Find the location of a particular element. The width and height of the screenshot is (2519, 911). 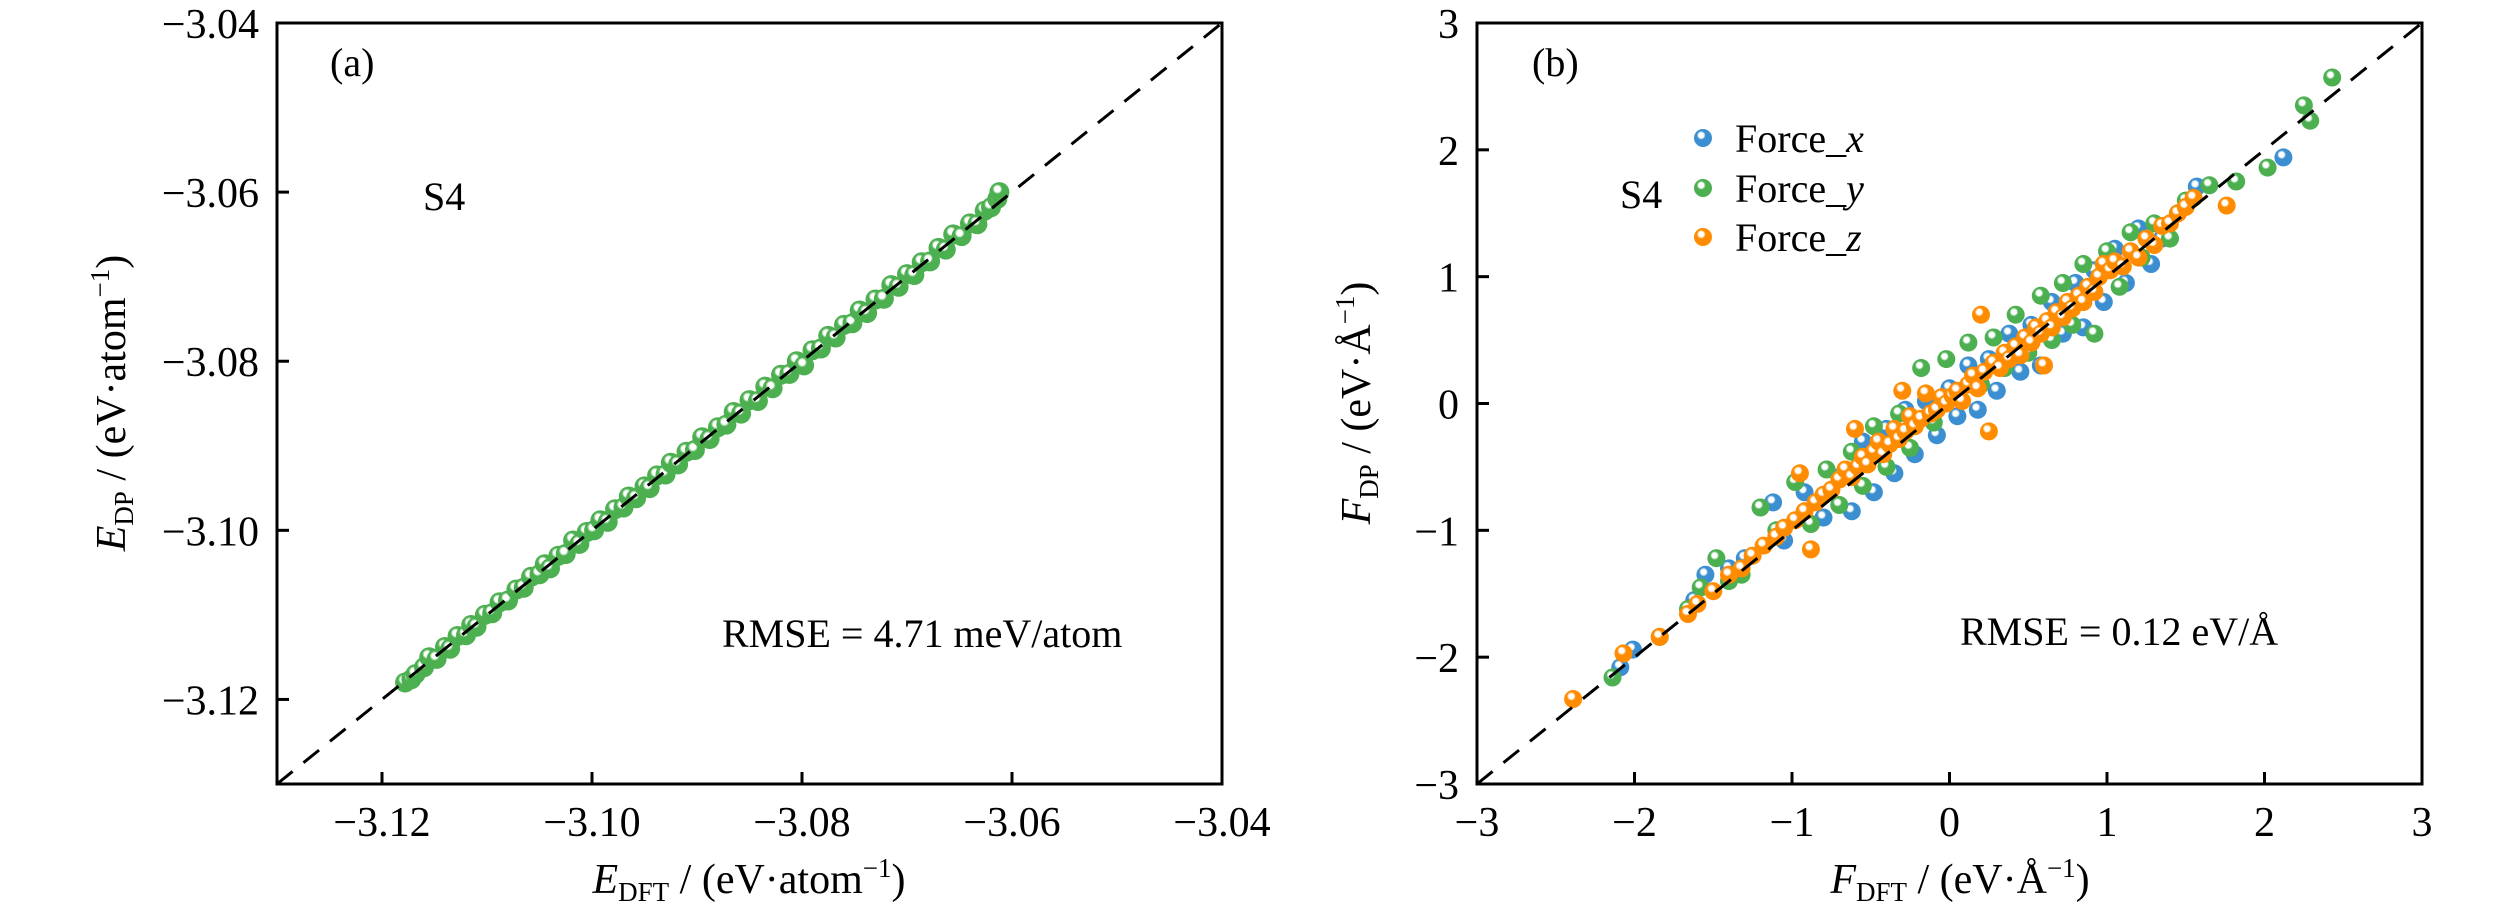

x-tick-label: 1 is located at coordinates (2107, 823).